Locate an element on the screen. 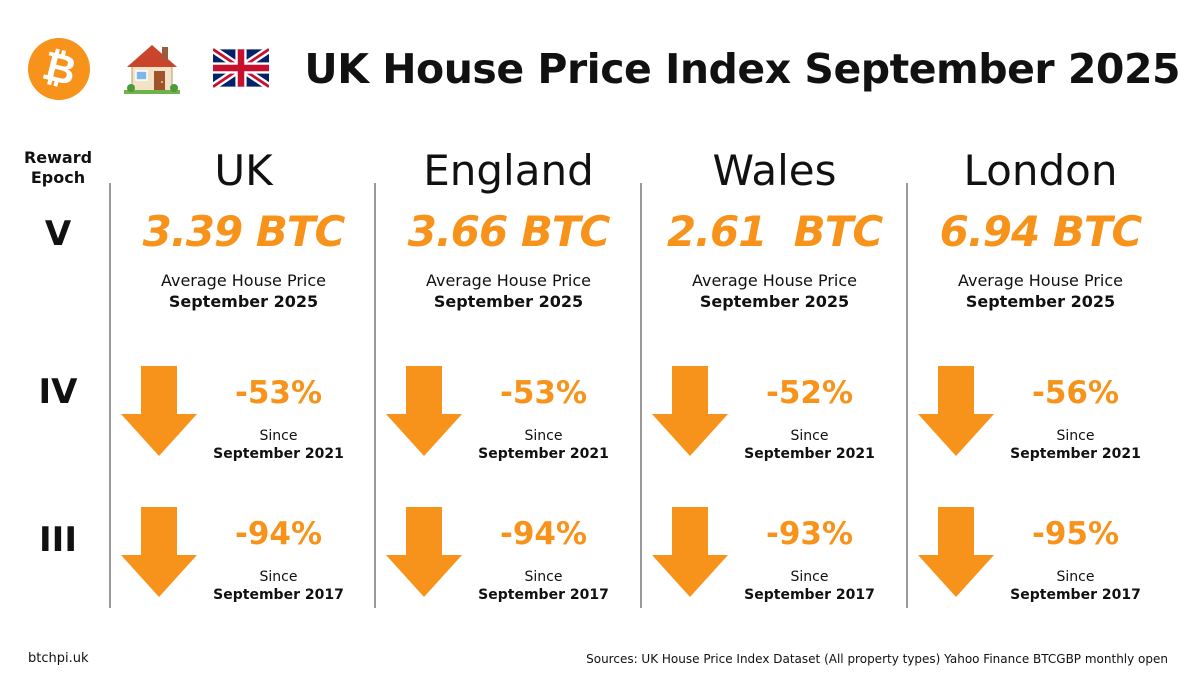 The image size is (1200, 675). epoch-heading-line2: Epoch is located at coordinates (58, 177).